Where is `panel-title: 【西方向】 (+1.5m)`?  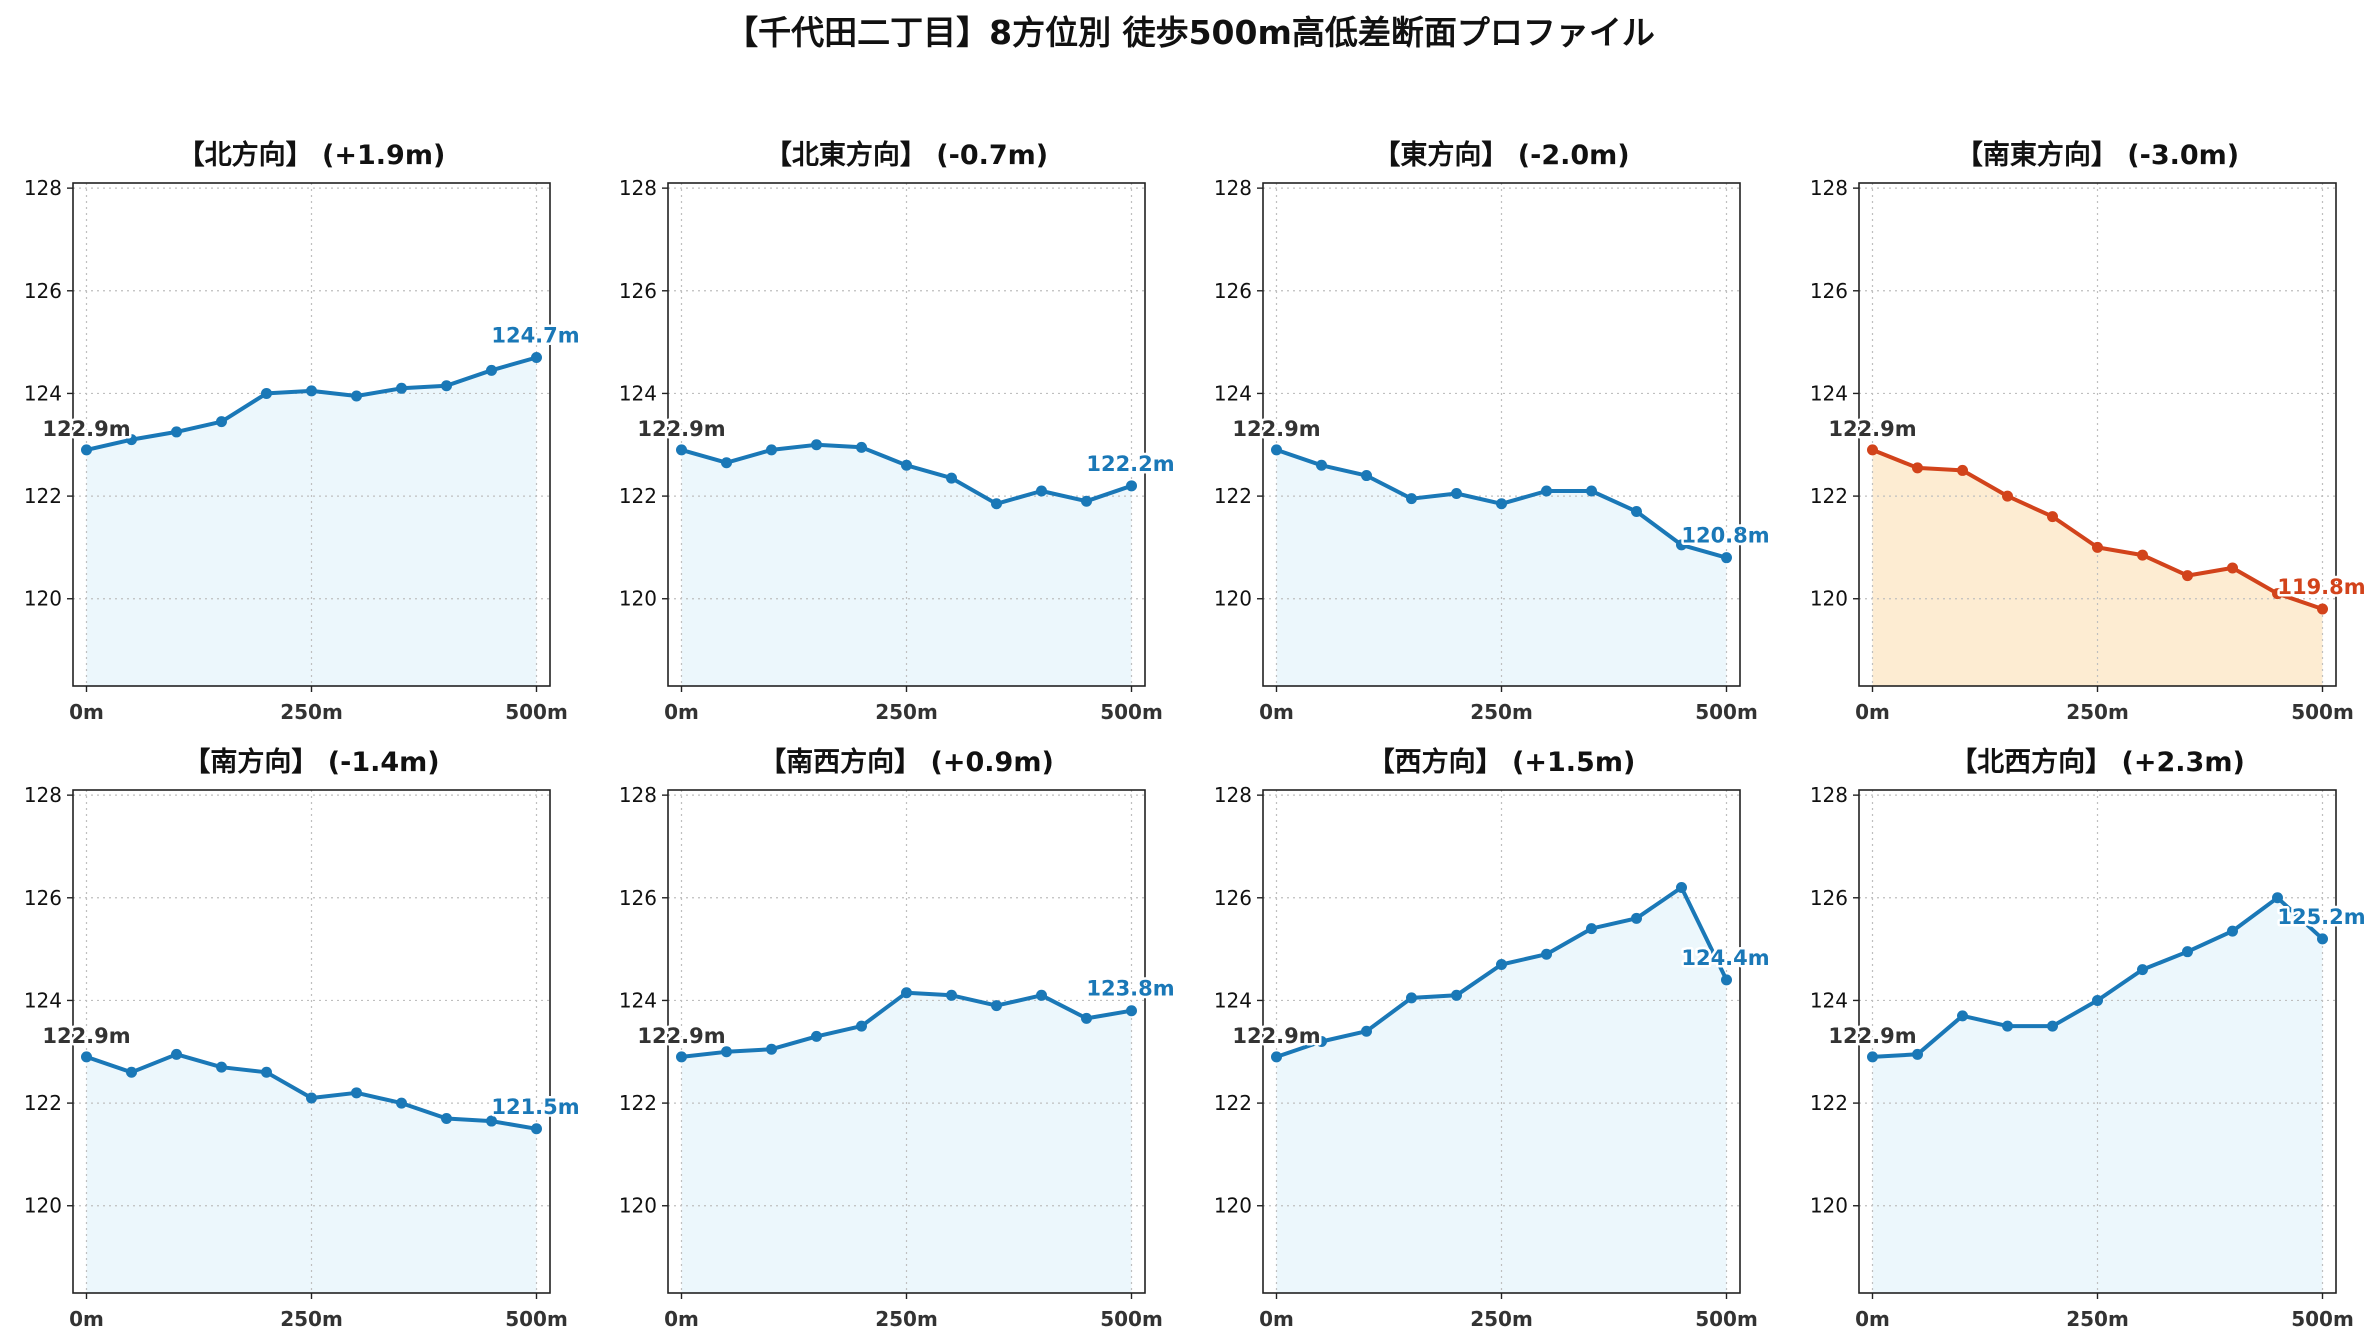 panel-title: 【西方向】 (+1.5m) is located at coordinates (1502, 762).